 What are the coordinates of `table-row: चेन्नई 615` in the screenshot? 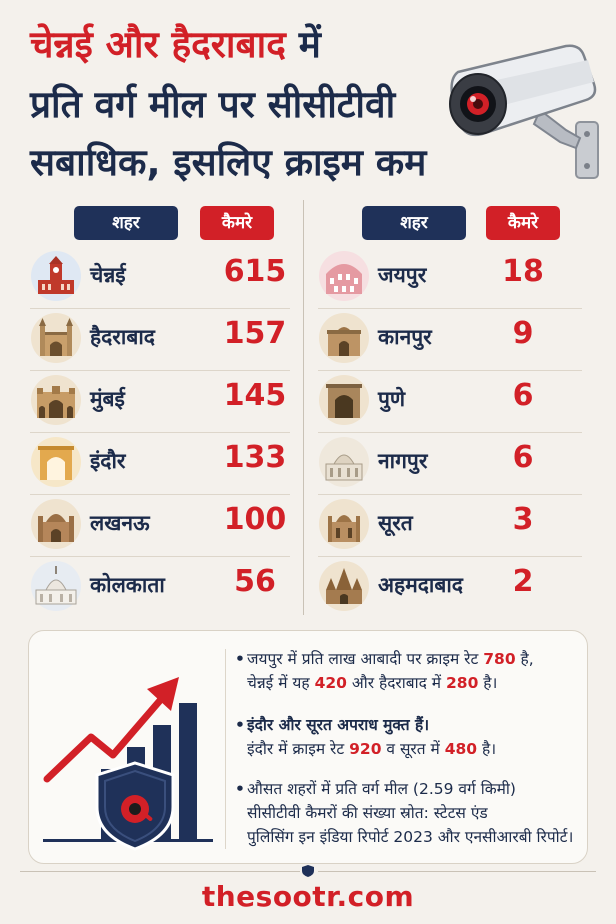 It's located at (175, 278).